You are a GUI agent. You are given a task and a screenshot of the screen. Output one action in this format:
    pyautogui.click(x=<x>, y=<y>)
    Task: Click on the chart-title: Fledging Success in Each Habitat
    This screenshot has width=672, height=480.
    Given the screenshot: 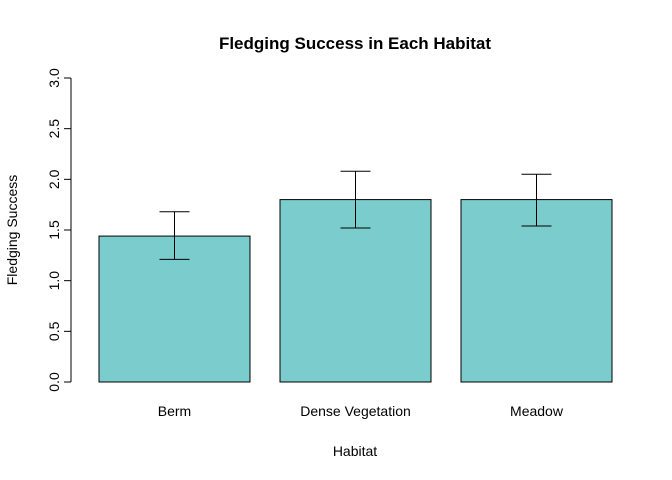 What is the action you would take?
    pyautogui.click(x=355, y=43)
    